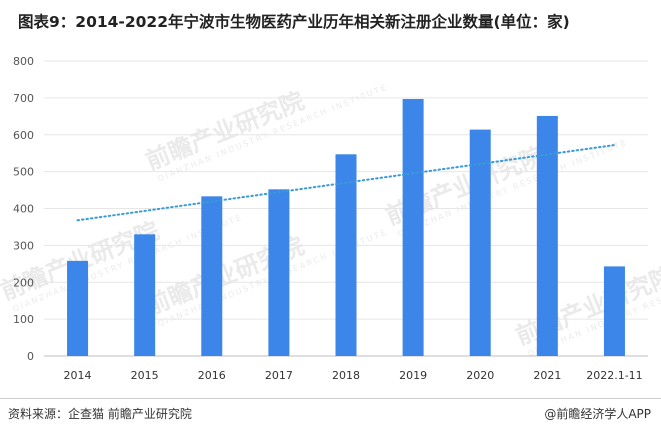  I want to click on y-tick-label: 100, so click(23, 319).